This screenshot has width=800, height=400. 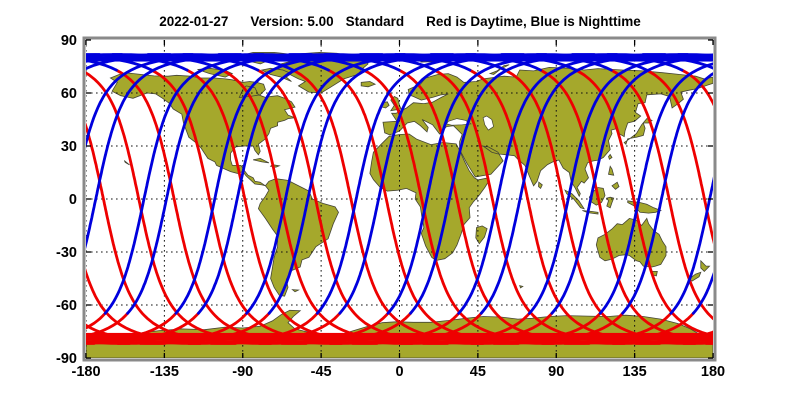 I want to click on landmass-hawaii, so click(x=126, y=163).